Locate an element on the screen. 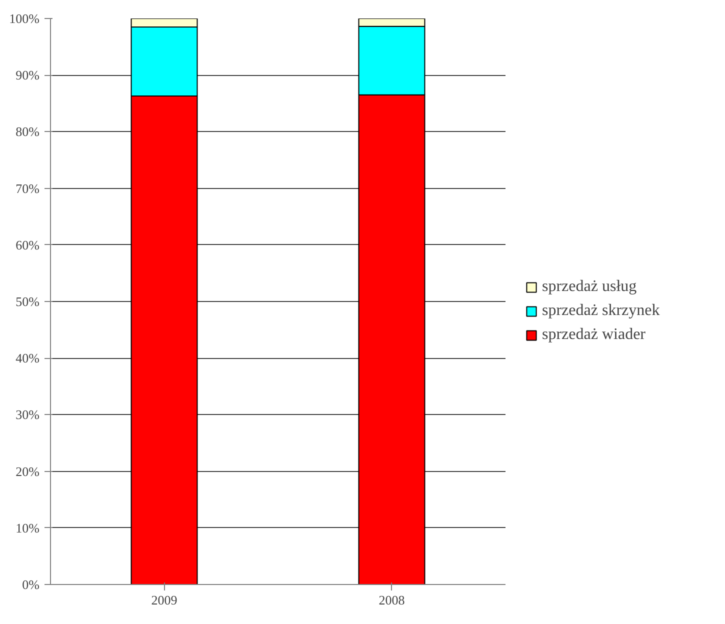 Image resolution: width=725 pixels, height=624 pixels. y-tick-label: 100% is located at coordinates (24, 18).